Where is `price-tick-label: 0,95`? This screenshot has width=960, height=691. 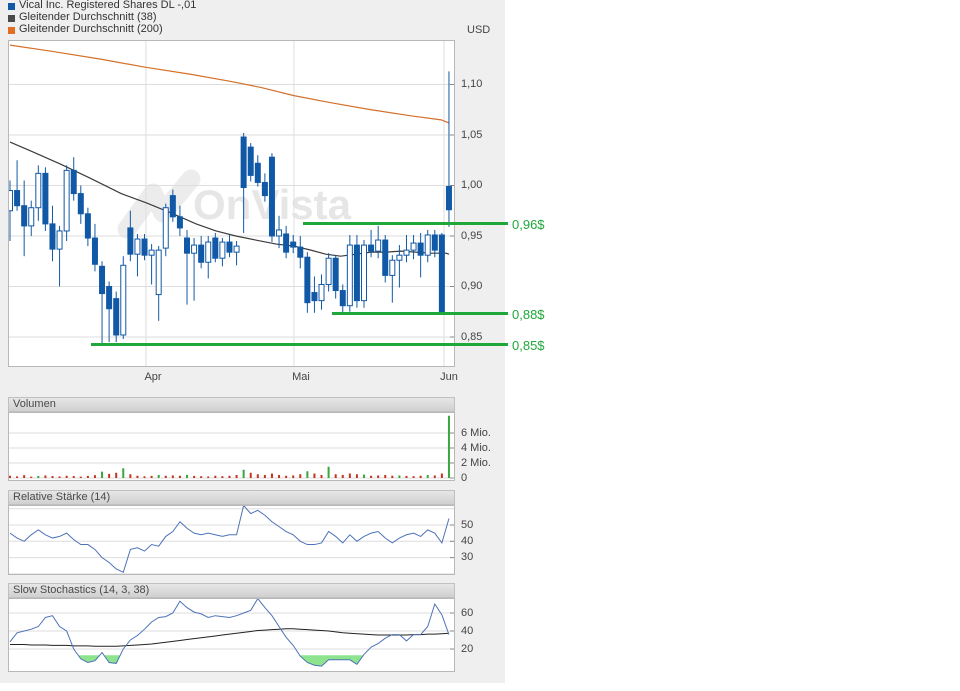
price-tick-label: 0,95 is located at coordinates (472, 236).